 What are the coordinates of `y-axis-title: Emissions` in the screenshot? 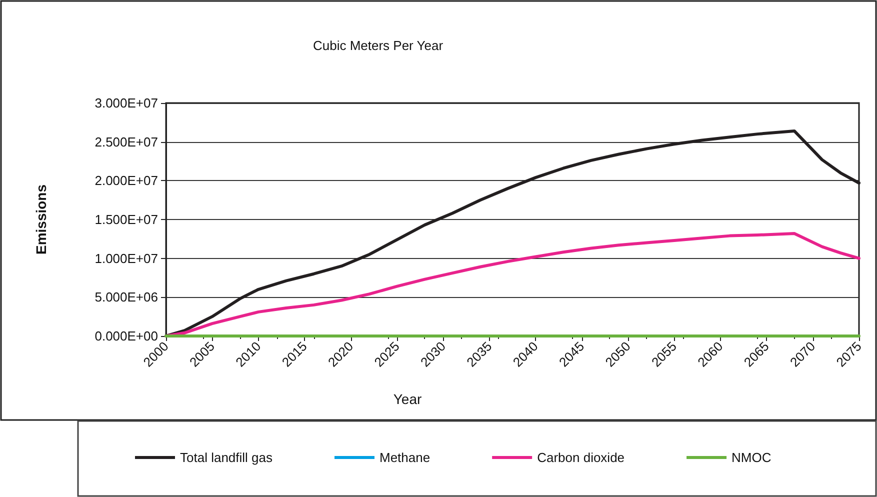 It's located at (41, 219).